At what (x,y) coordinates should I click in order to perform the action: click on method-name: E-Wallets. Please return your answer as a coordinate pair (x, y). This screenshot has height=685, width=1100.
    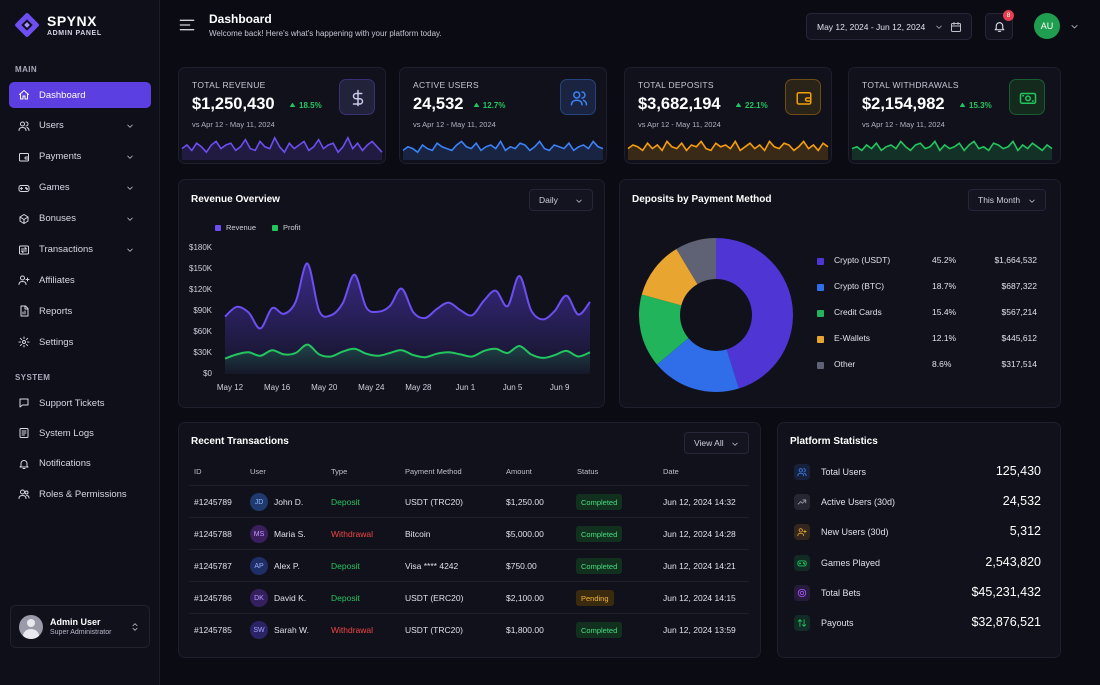
    Looking at the image, I should click on (852, 338).